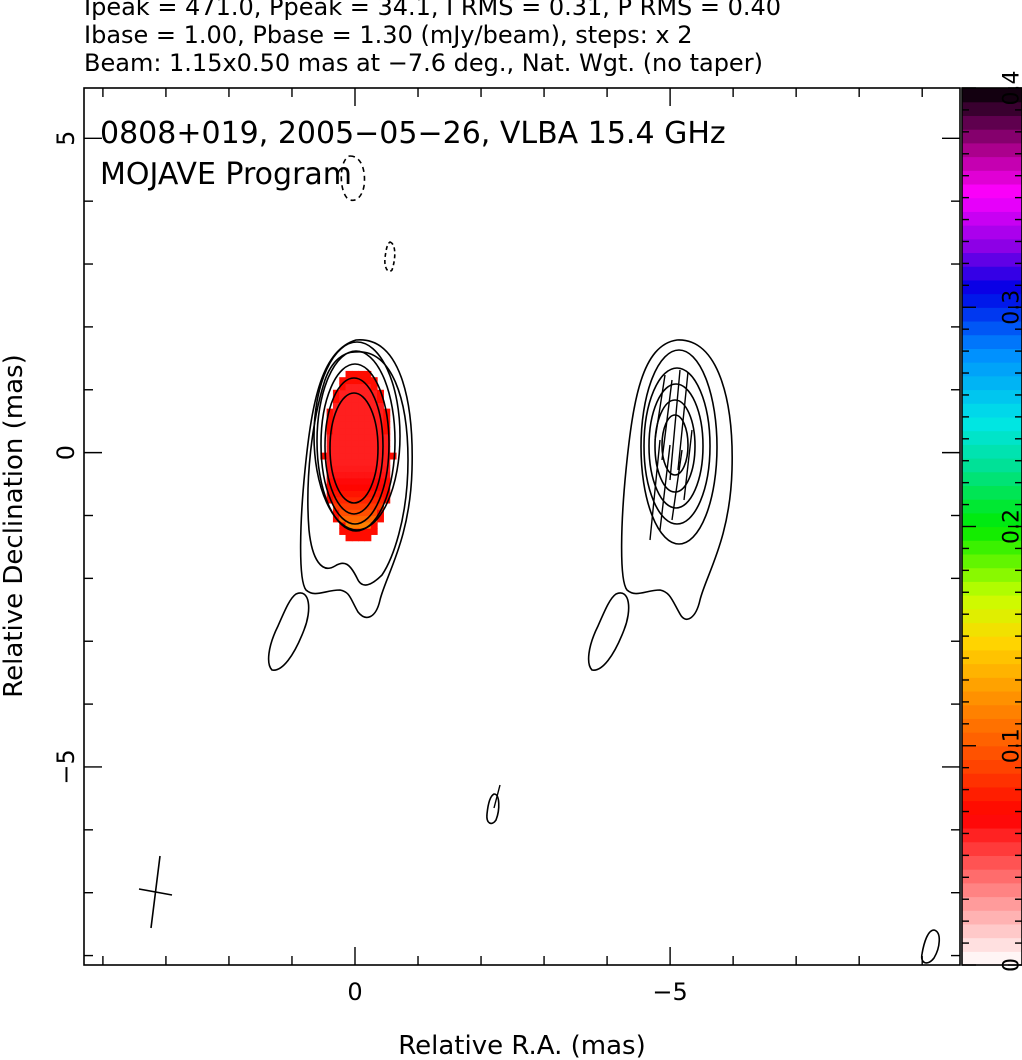  What do you see at coordinates (1011, 88) in the screenshot?
I see `colorbar-tick-label: 0.4` at bounding box center [1011, 88].